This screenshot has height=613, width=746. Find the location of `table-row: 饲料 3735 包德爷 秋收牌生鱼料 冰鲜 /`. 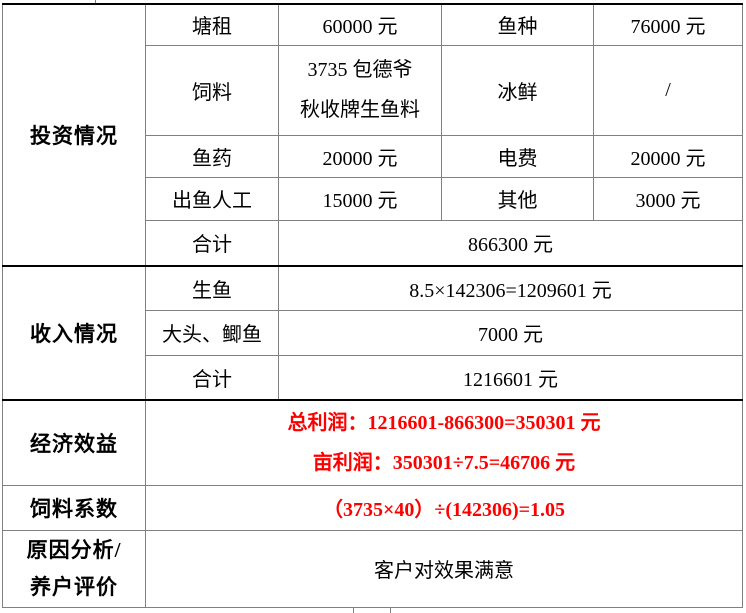

table-row: 饲料 3735 包德爷 秋收牌生鱼料 冰鲜 / is located at coordinates (373, 90).